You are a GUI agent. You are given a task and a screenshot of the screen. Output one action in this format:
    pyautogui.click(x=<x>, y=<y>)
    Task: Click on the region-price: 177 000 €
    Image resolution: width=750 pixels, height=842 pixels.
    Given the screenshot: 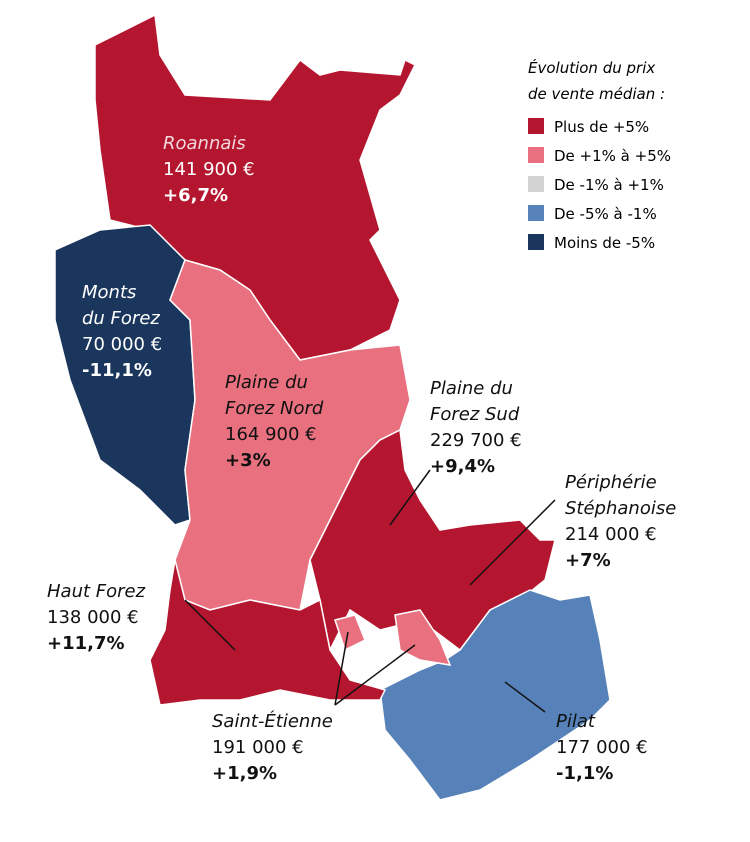 What is the action you would take?
    pyautogui.click(x=602, y=747)
    